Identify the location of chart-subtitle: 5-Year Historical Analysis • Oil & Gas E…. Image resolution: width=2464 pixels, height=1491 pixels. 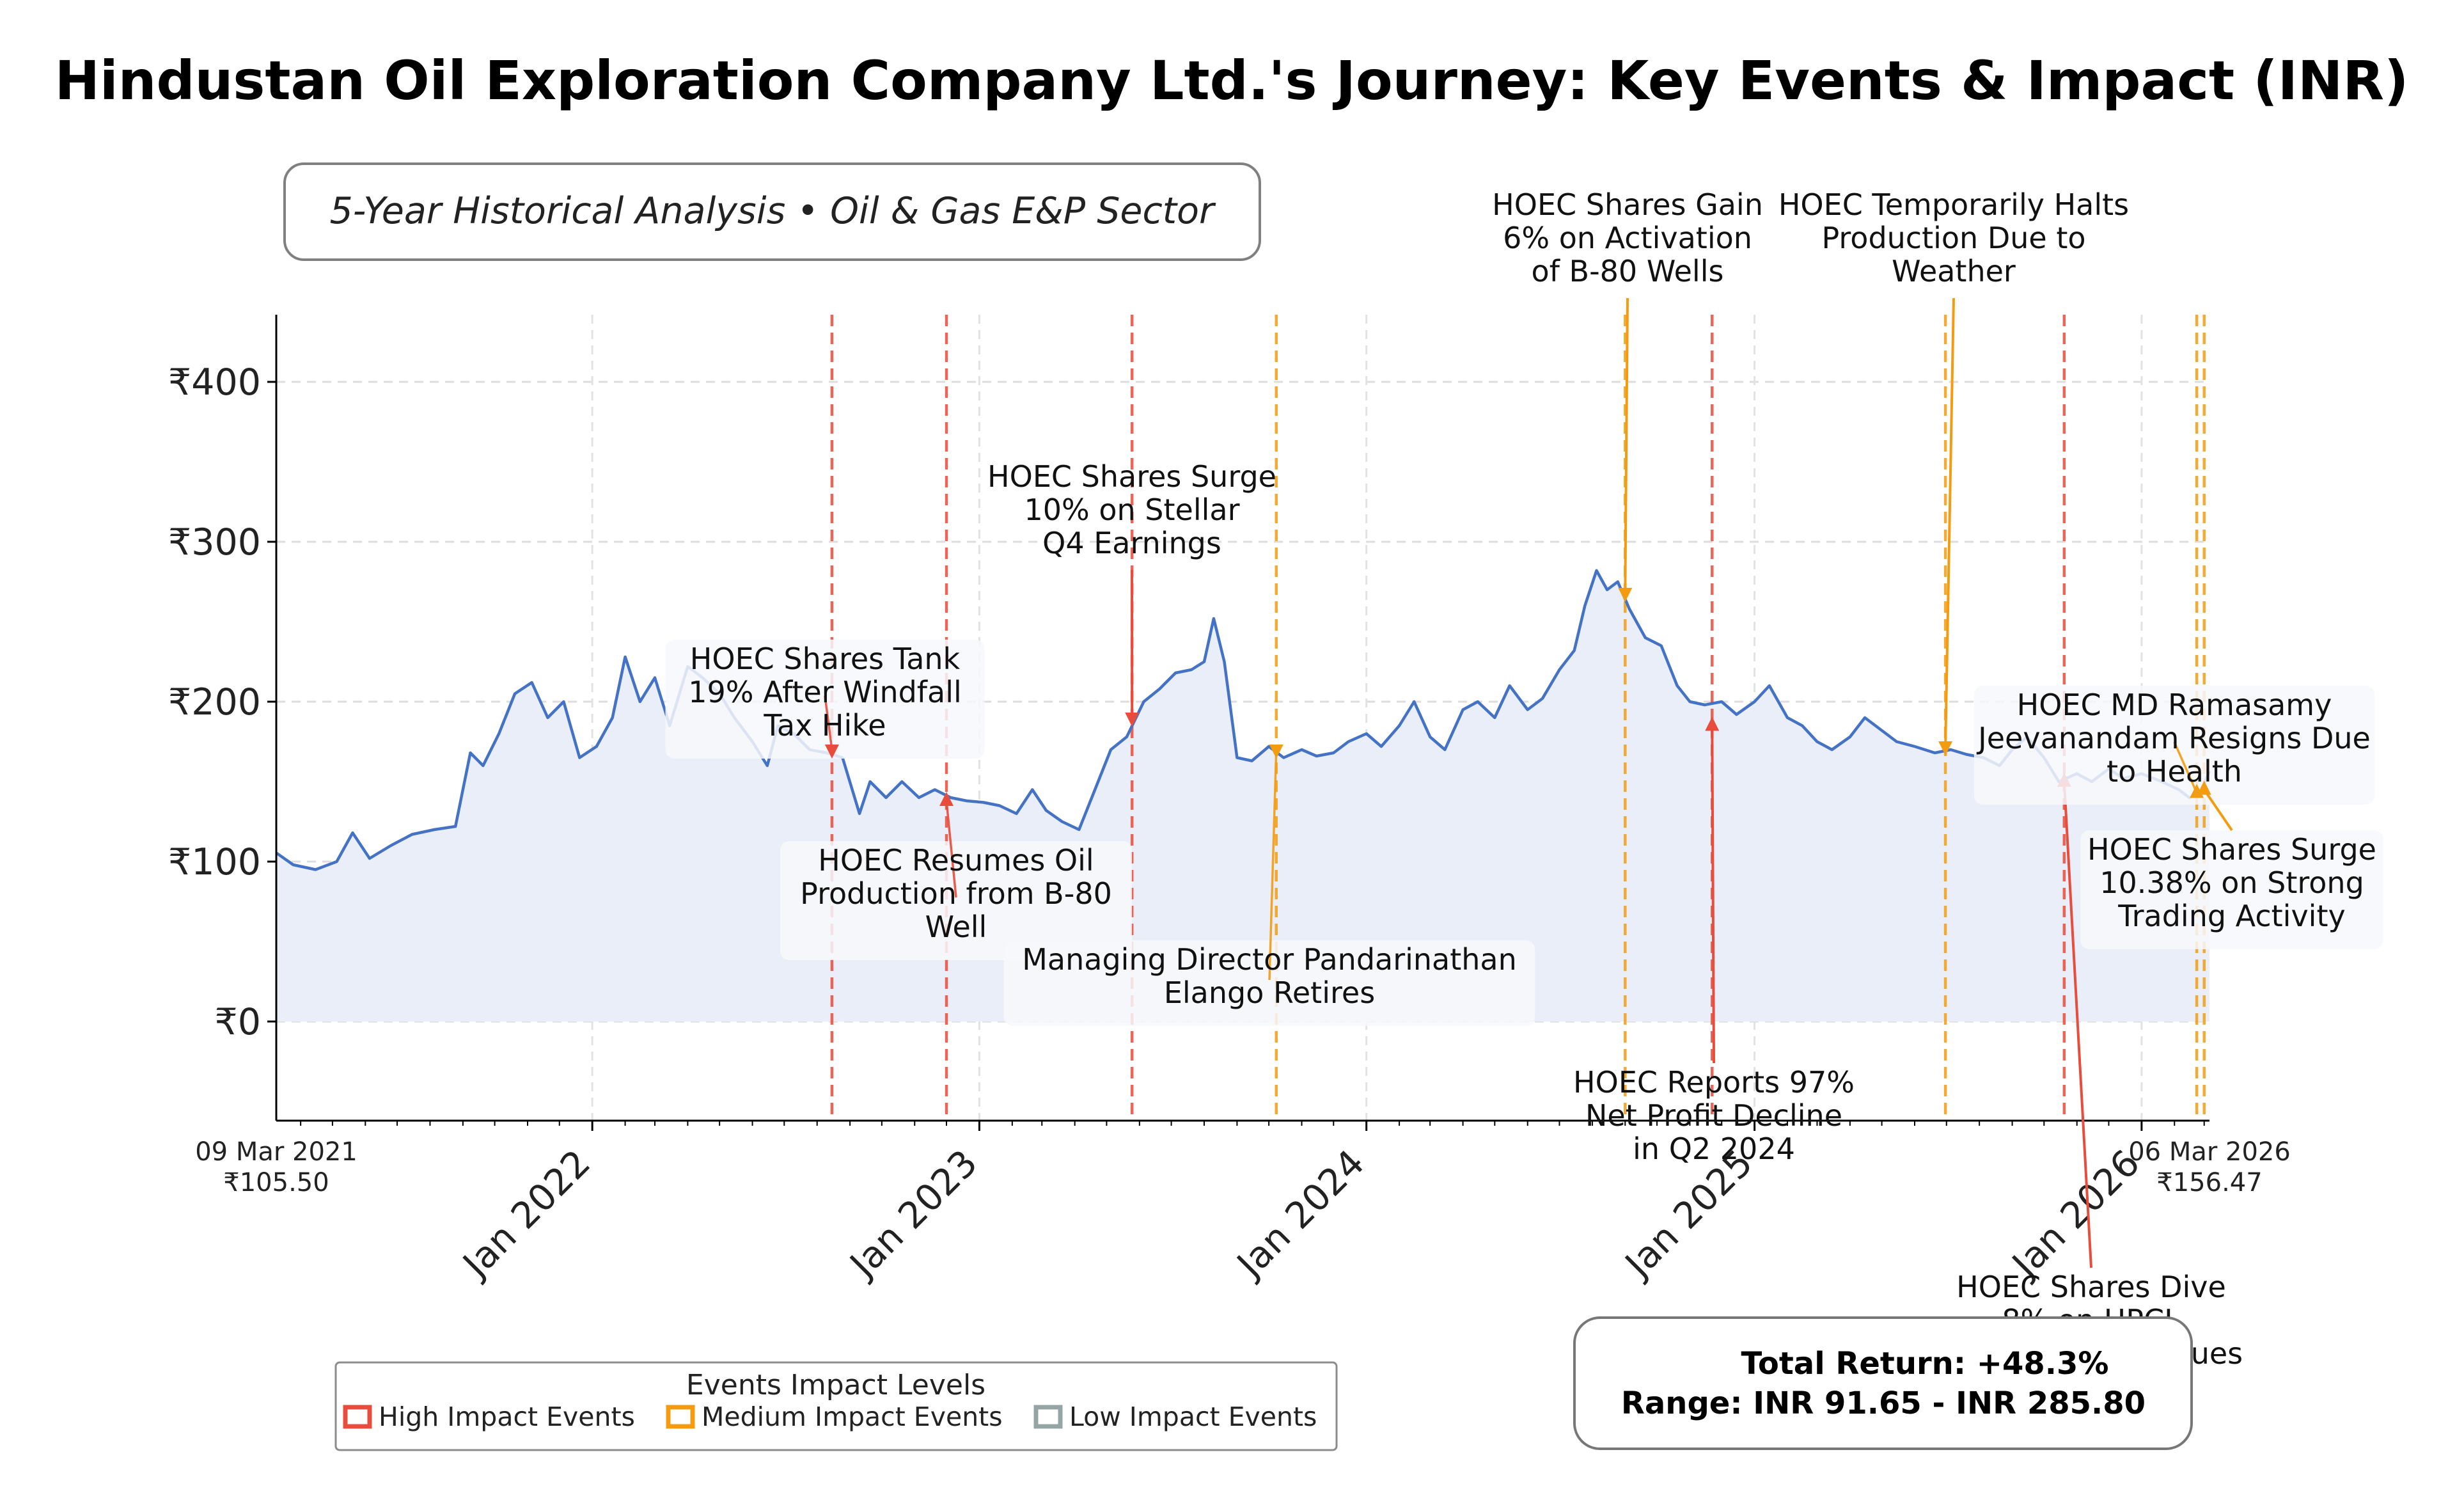
(773, 211).